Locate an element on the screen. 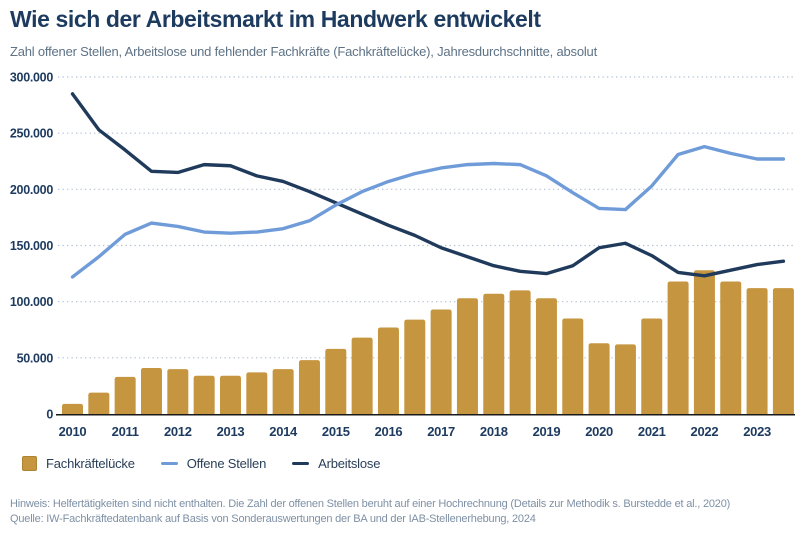 The height and width of the screenshot is (533, 800). legend-item-offene-stellen: Offene Stellen is located at coordinates (213, 463).